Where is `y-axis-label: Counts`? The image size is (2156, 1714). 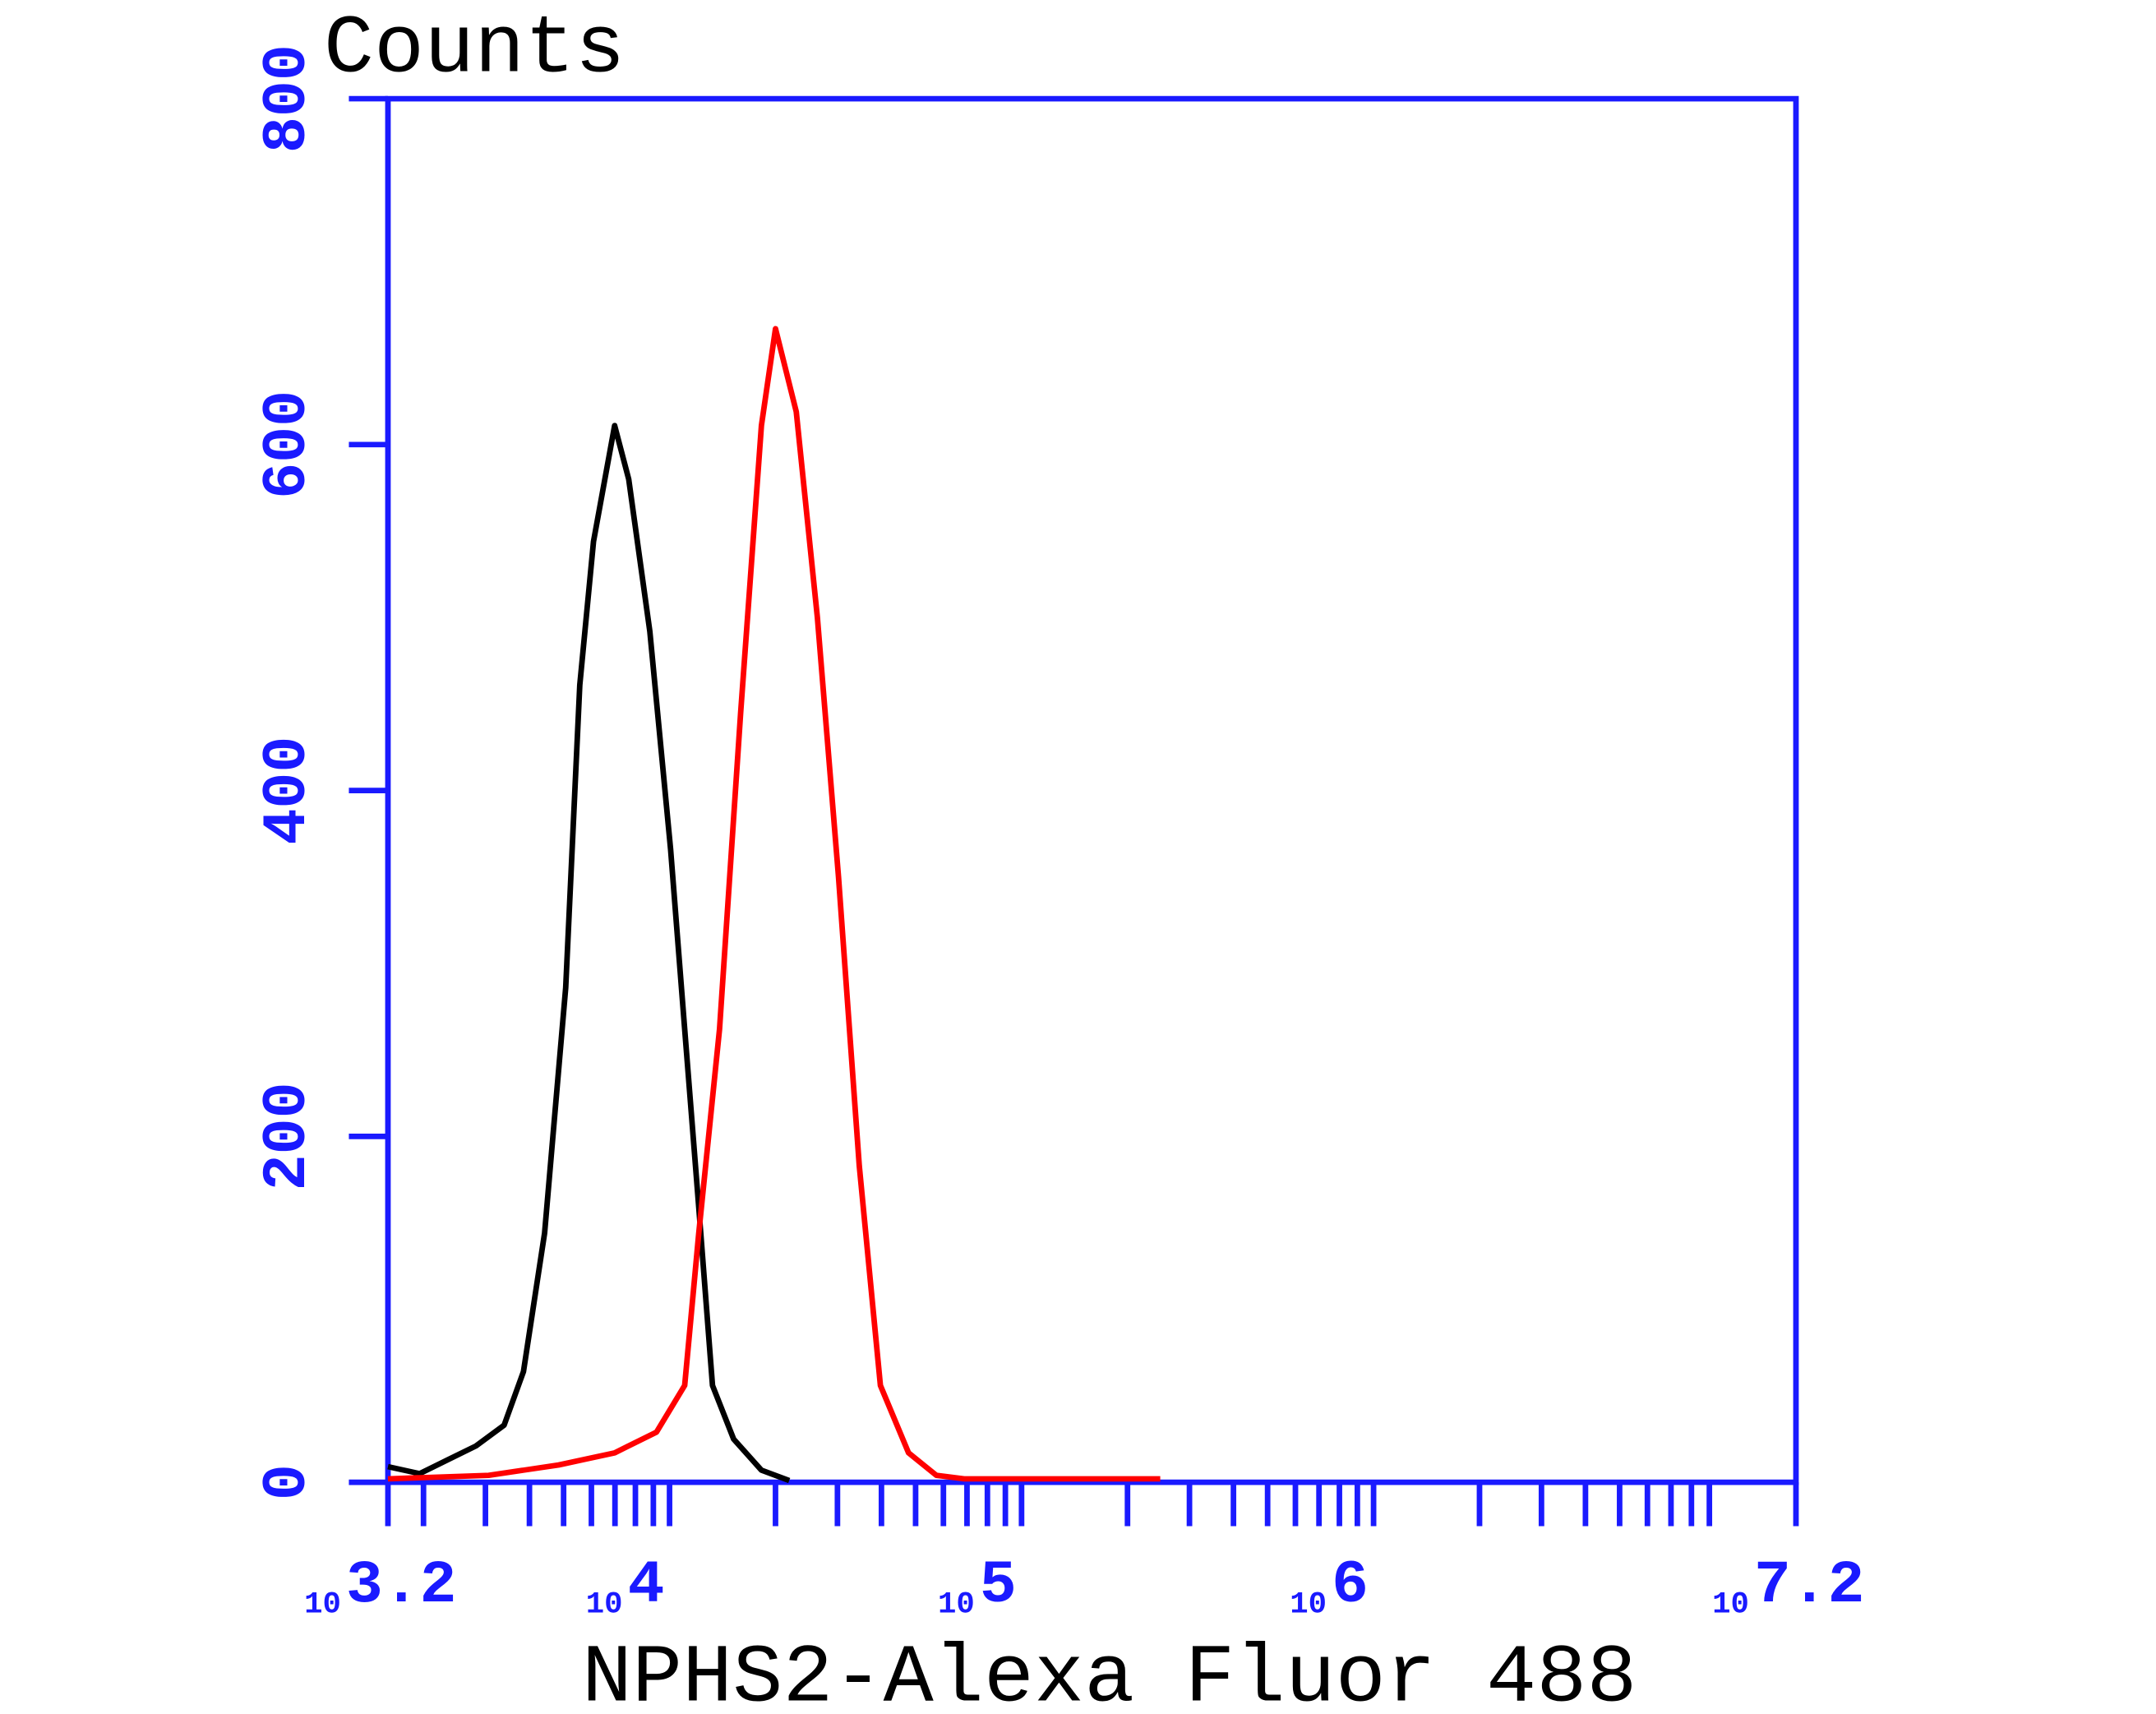
y-axis-label: Counts is located at coordinates (475, 49).